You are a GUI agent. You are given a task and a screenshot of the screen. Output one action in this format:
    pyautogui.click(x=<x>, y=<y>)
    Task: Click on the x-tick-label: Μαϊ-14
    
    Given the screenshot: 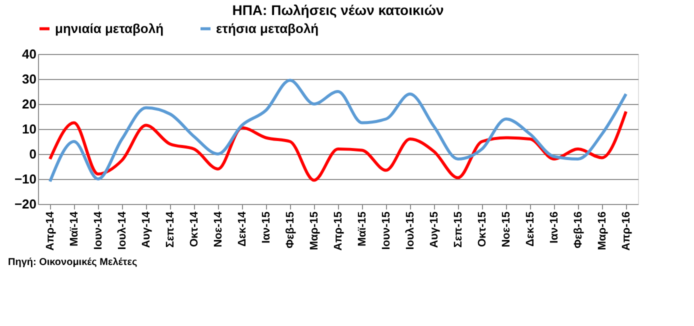 What is the action you would take?
    pyautogui.click(x=74, y=228)
    